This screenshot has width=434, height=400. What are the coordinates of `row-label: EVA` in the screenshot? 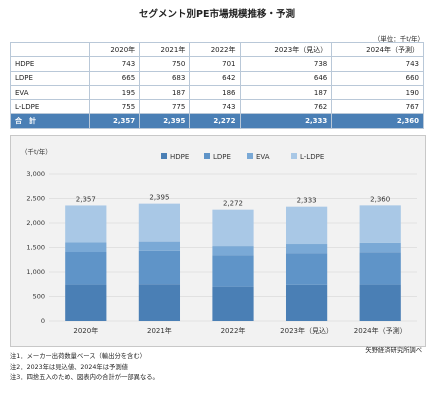 It's located at (50, 92).